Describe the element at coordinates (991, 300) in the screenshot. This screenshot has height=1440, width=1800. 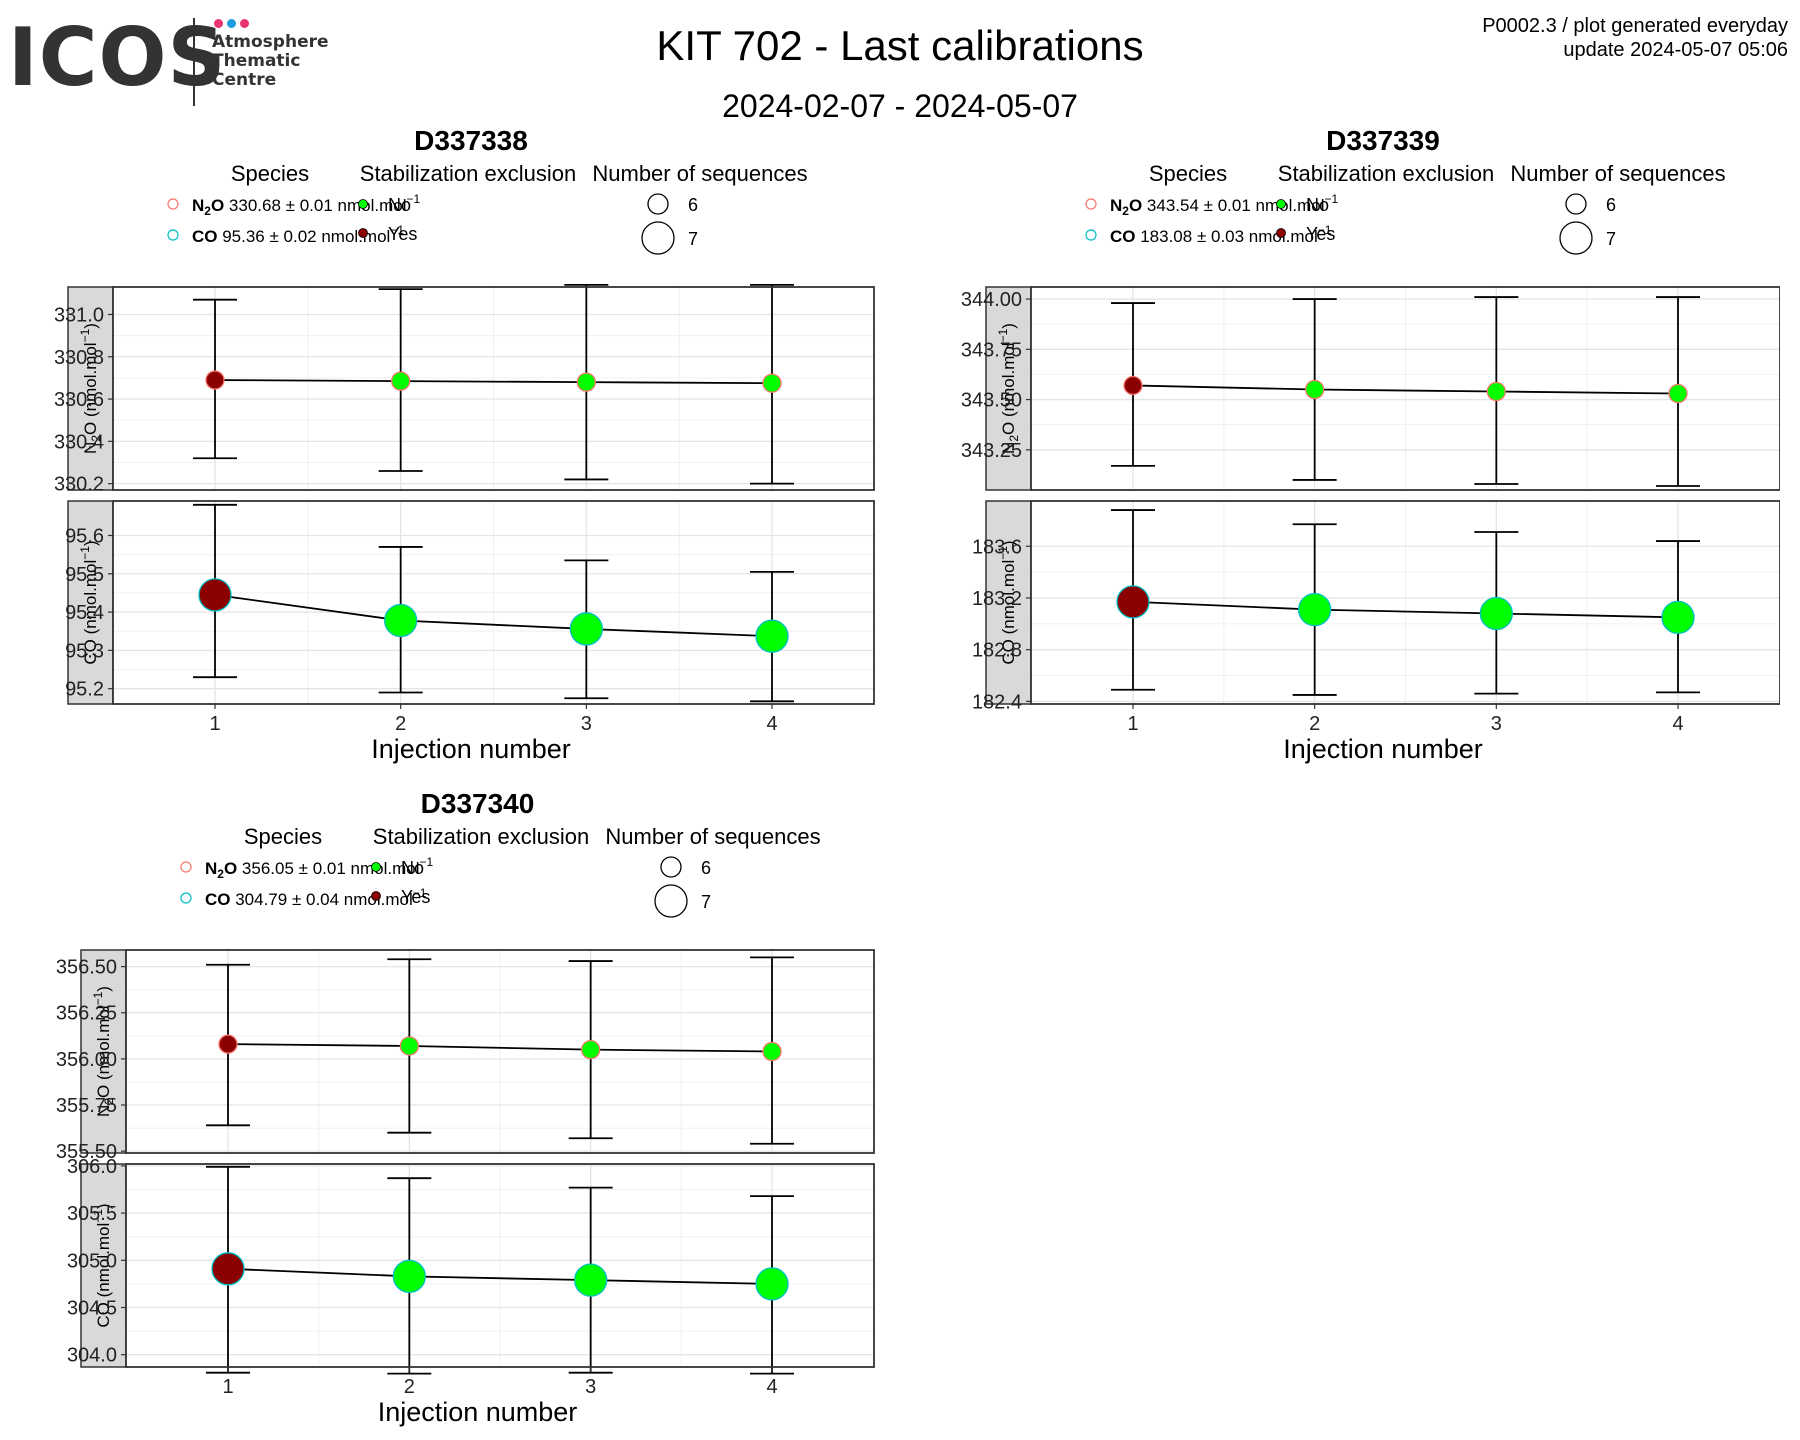
I see `y-tick-label: 344.00` at that location.